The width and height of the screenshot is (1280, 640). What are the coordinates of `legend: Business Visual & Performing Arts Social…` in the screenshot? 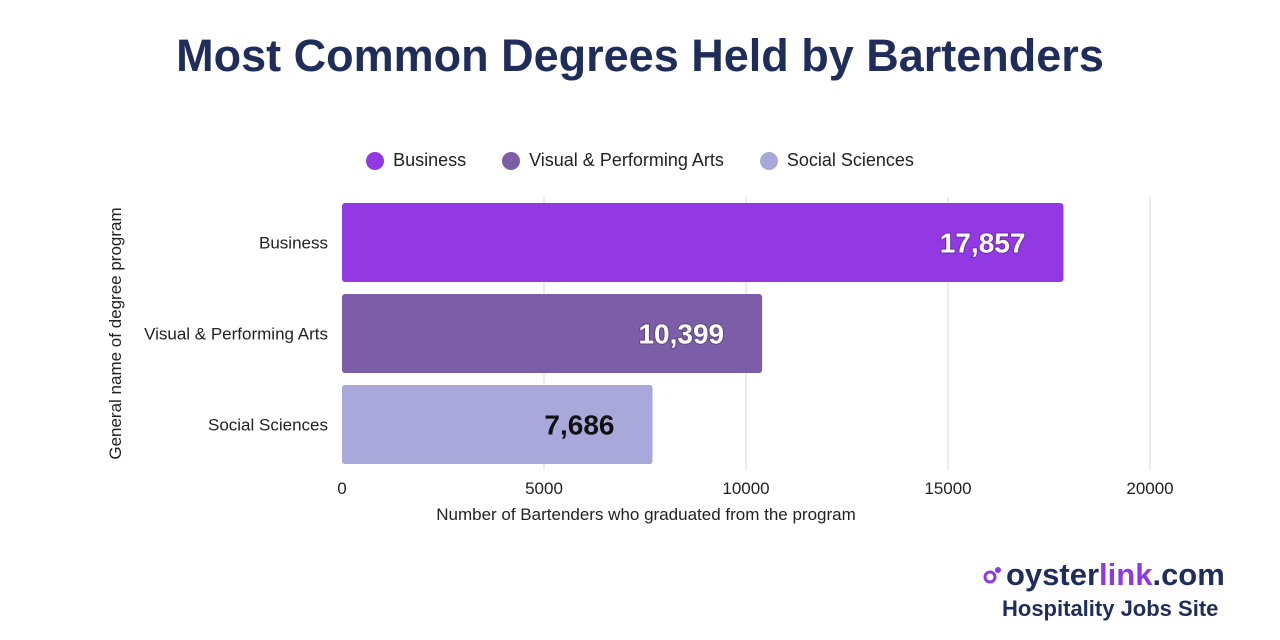 It's located at (640, 160).